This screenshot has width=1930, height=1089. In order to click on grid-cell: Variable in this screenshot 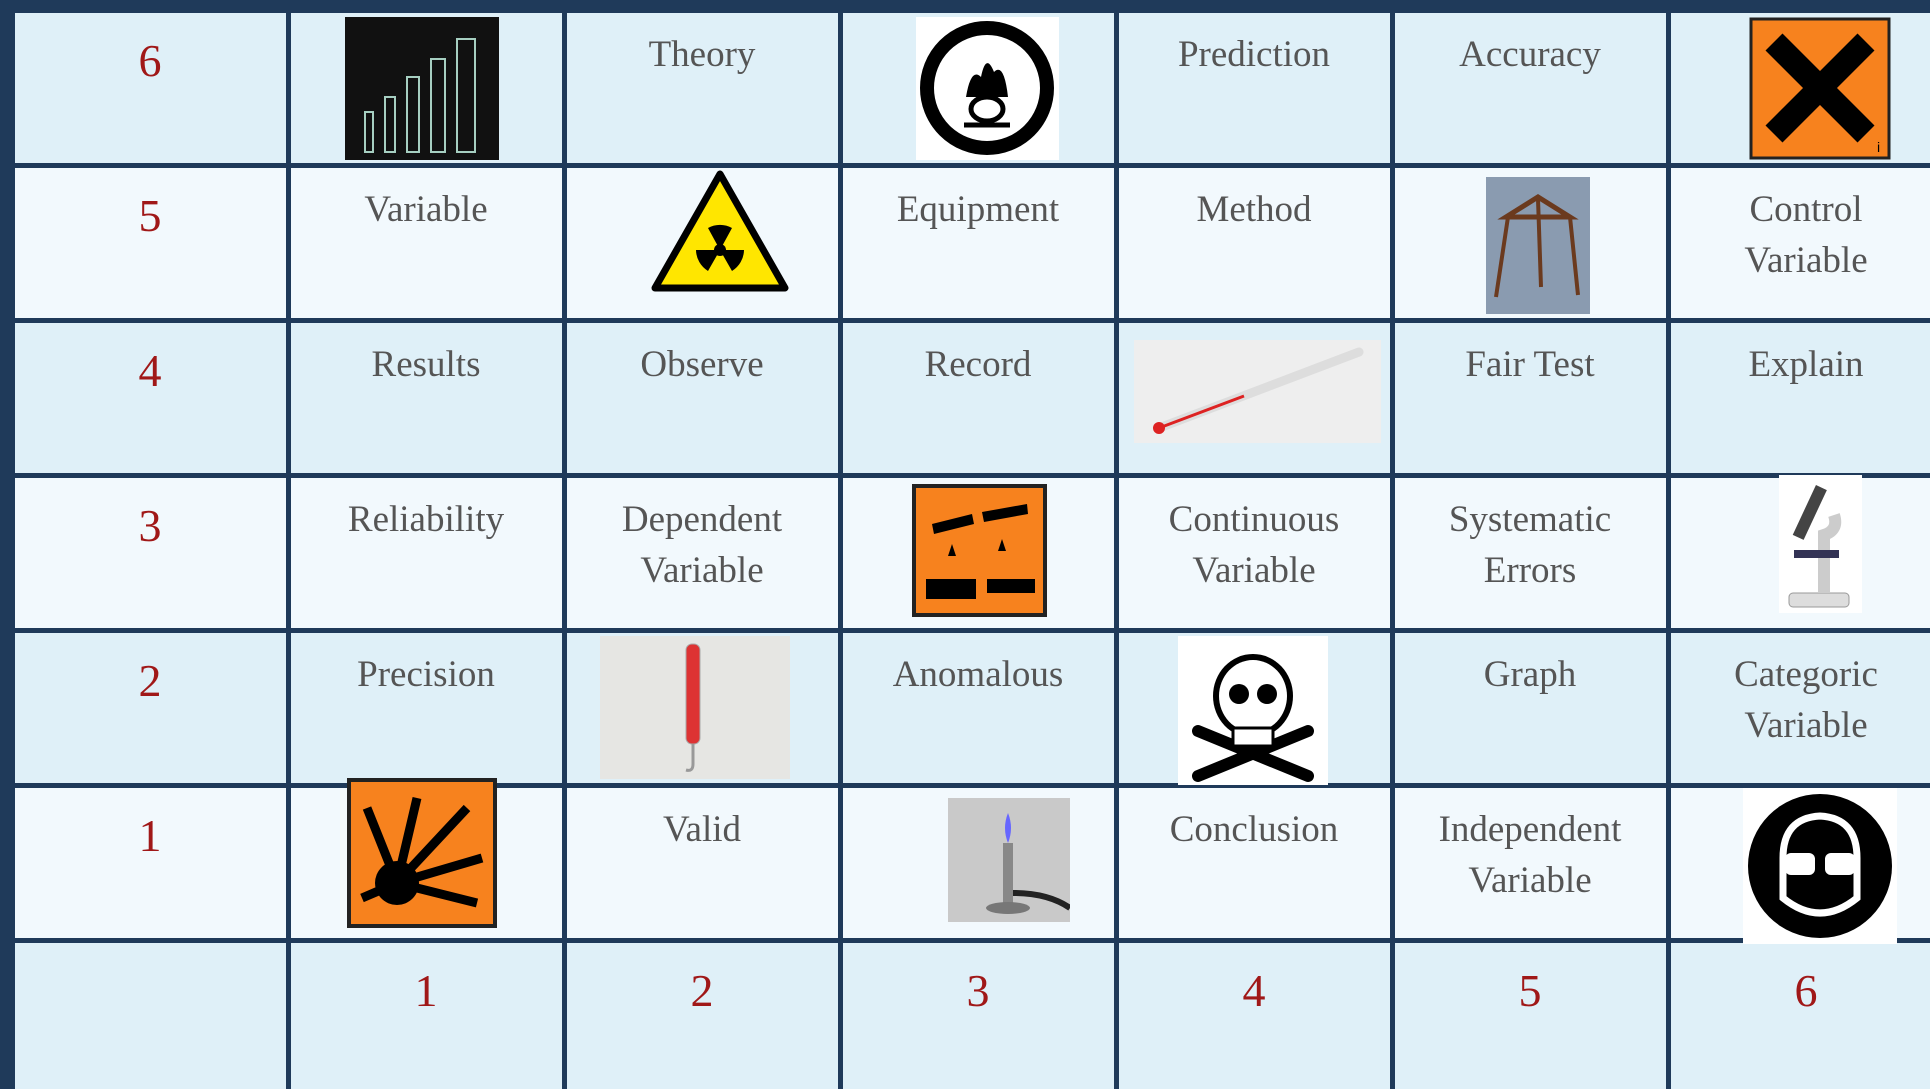, I will do `click(426, 242)`.